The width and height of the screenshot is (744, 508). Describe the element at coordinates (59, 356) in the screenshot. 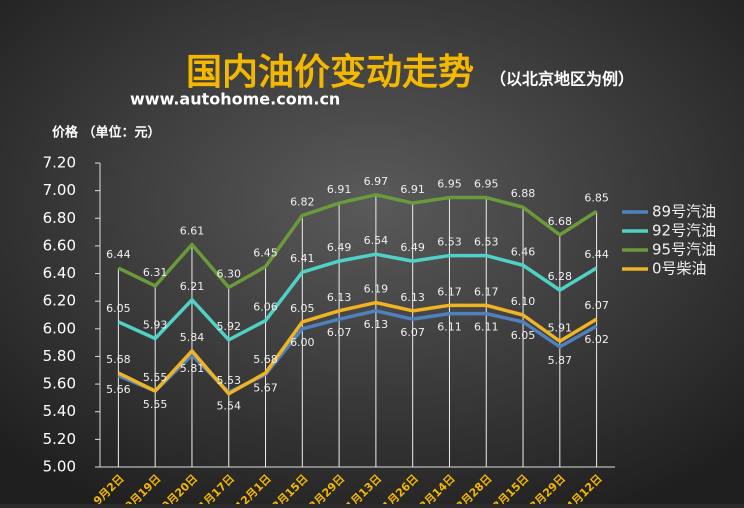

I see `y-tick-label: 5.80` at that location.